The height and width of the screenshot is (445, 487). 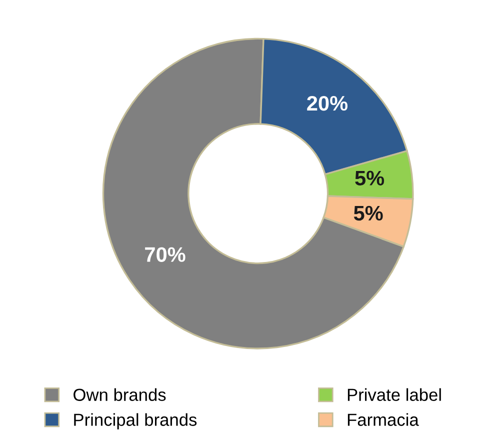 What do you see at coordinates (165, 254) in the screenshot?
I see `data-label: 70%` at bounding box center [165, 254].